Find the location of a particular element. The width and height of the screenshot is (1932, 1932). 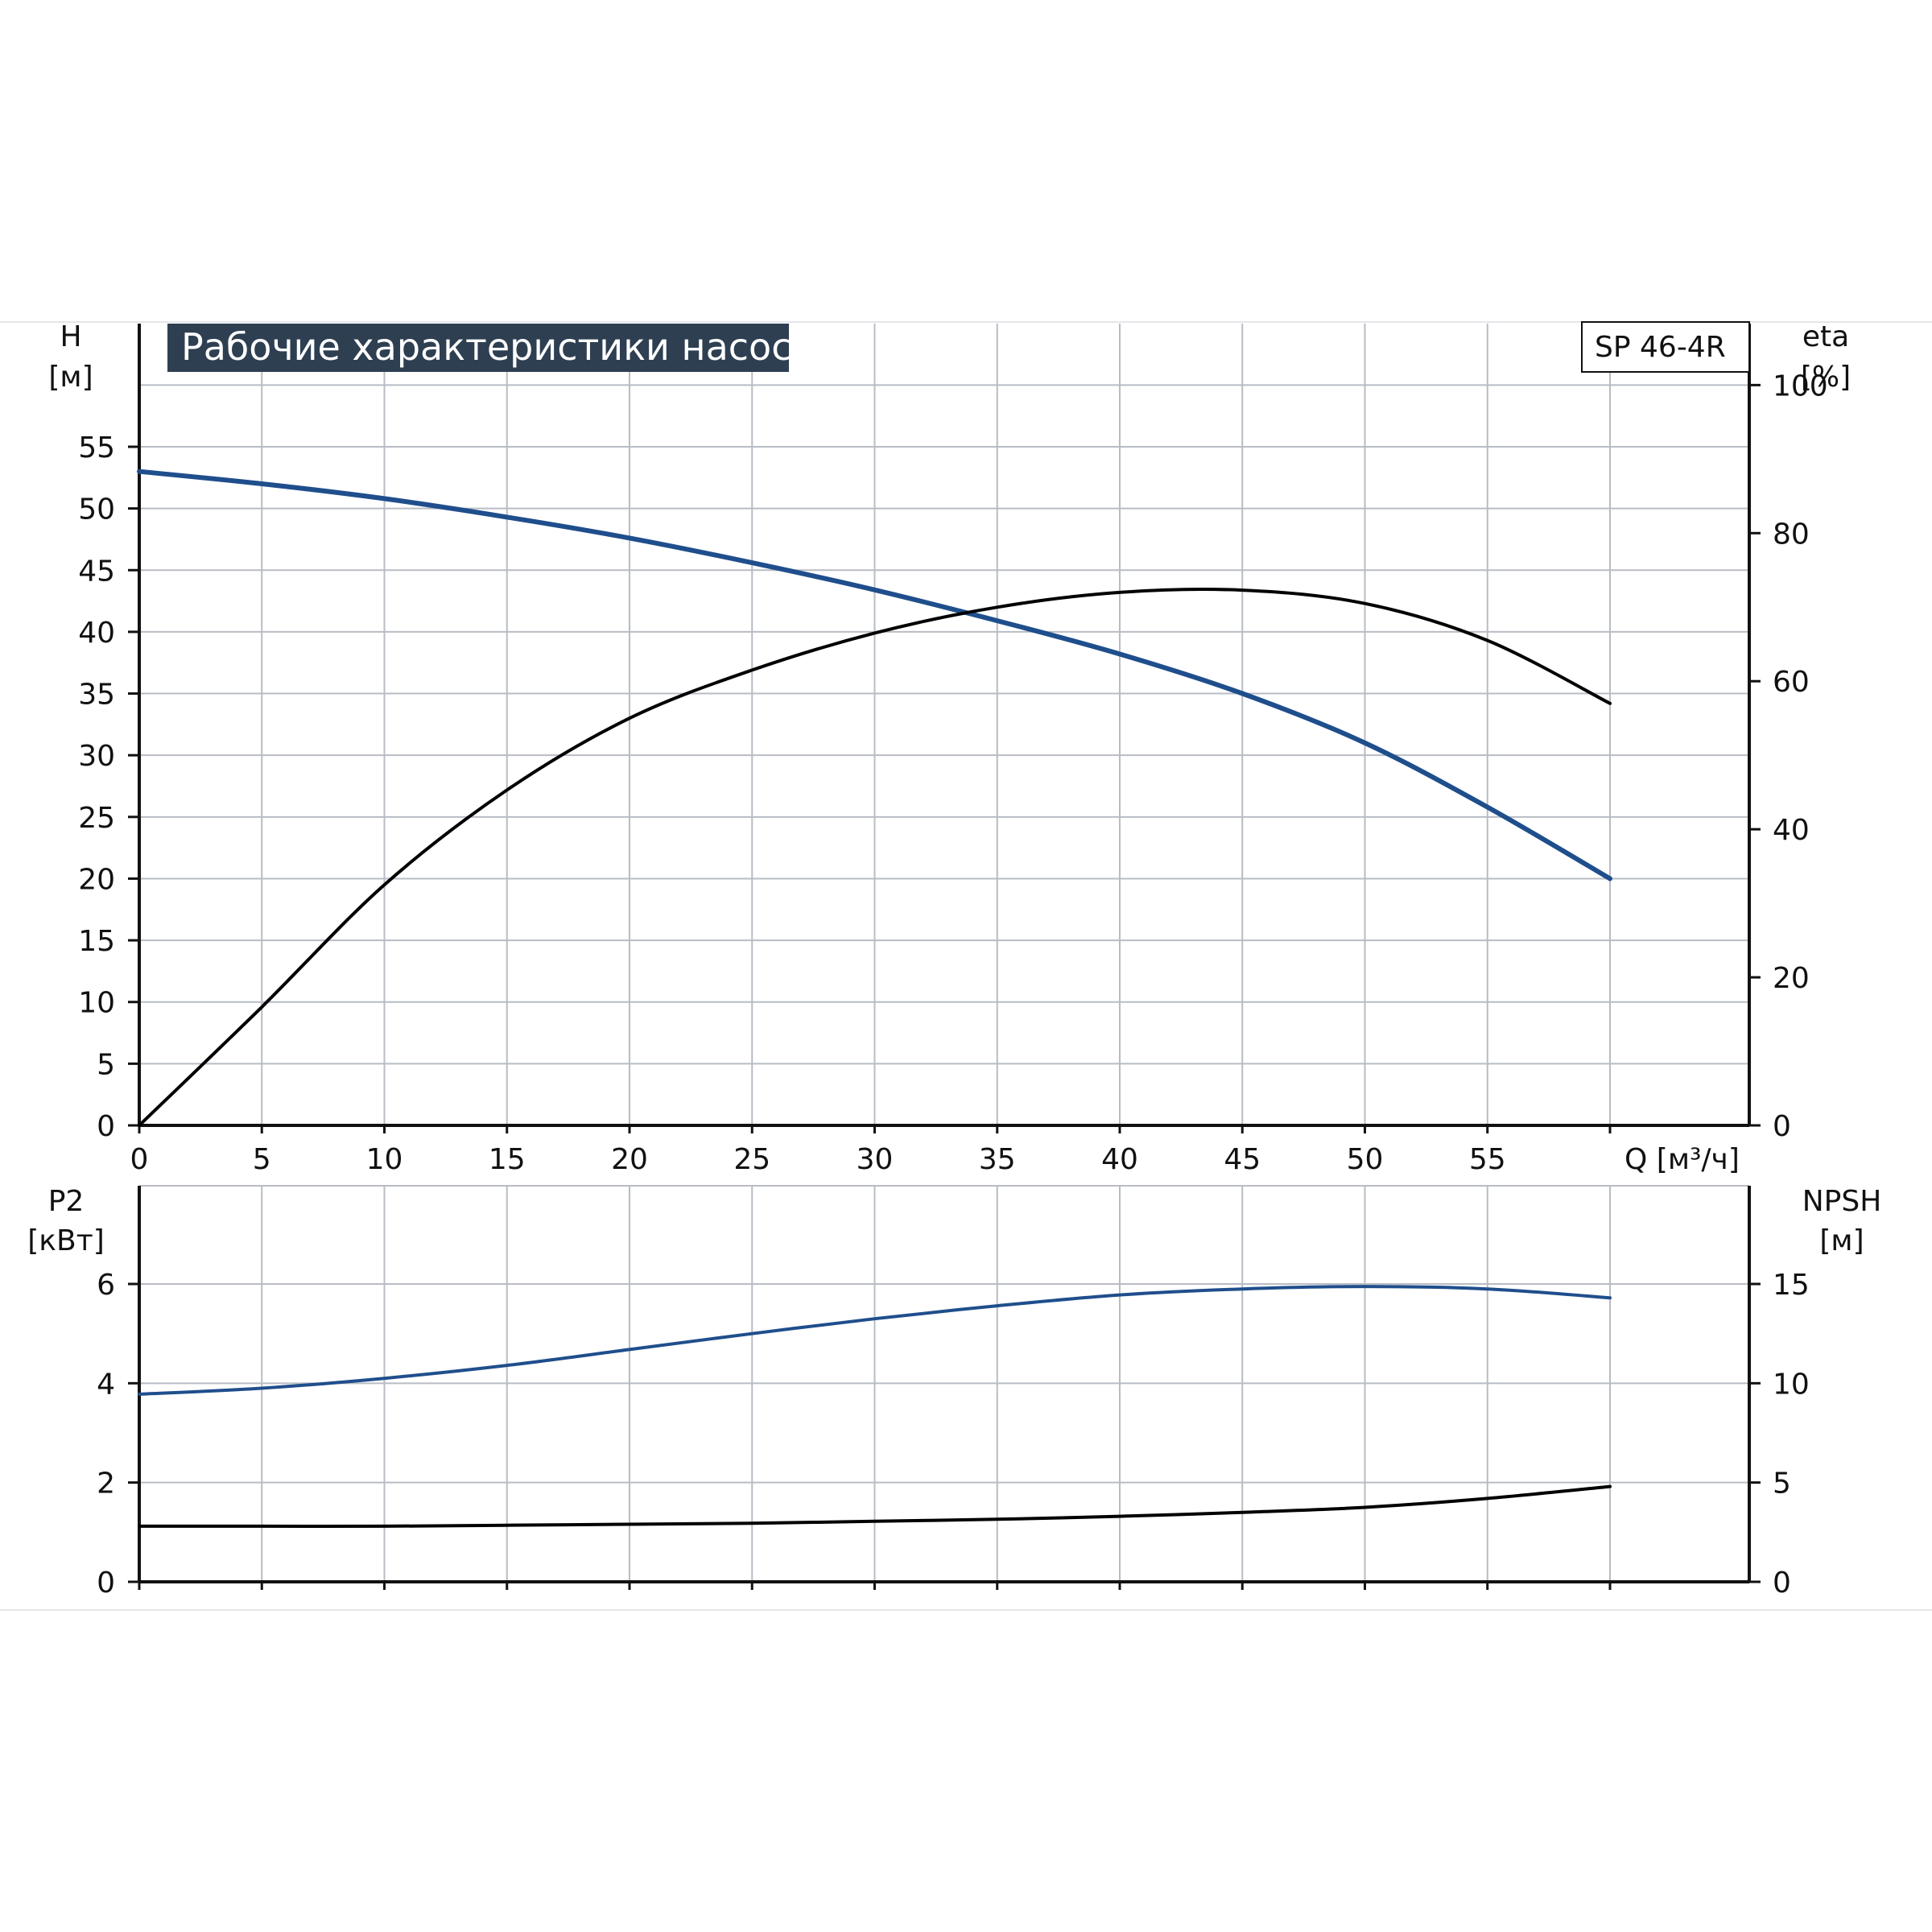

left-tick-label: 25 is located at coordinates (96, 818).